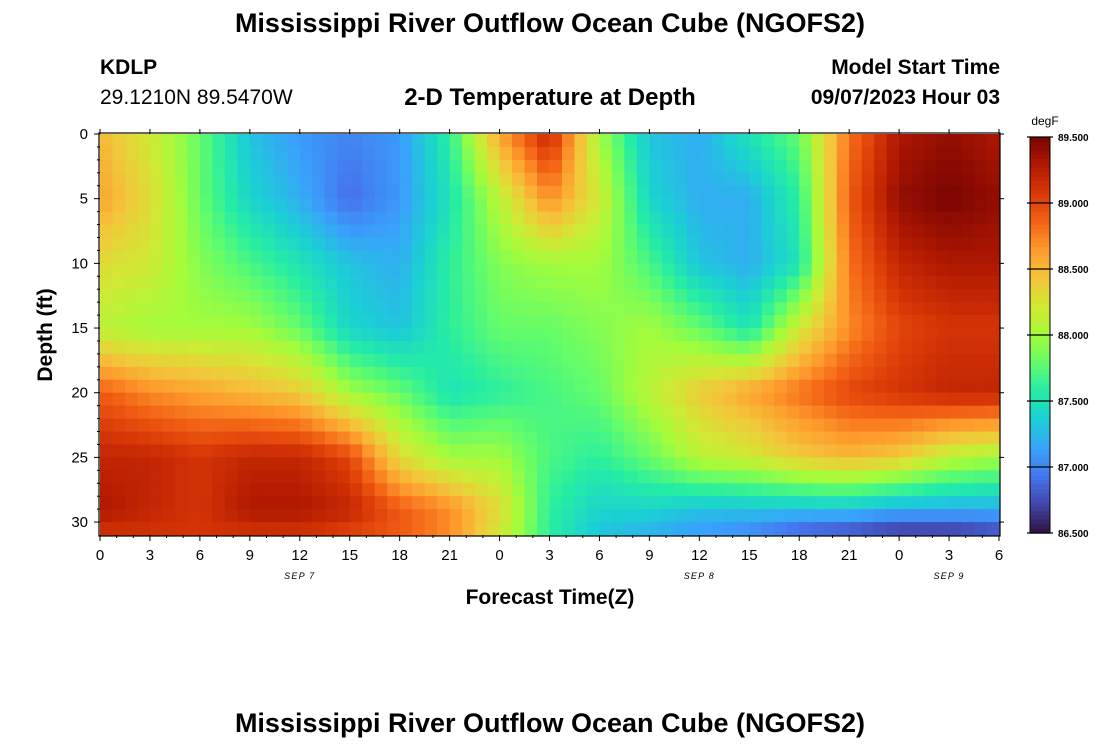 This screenshot has width=1100, height=750. I want to click on x-tick-label: 12, so click(299, 555).